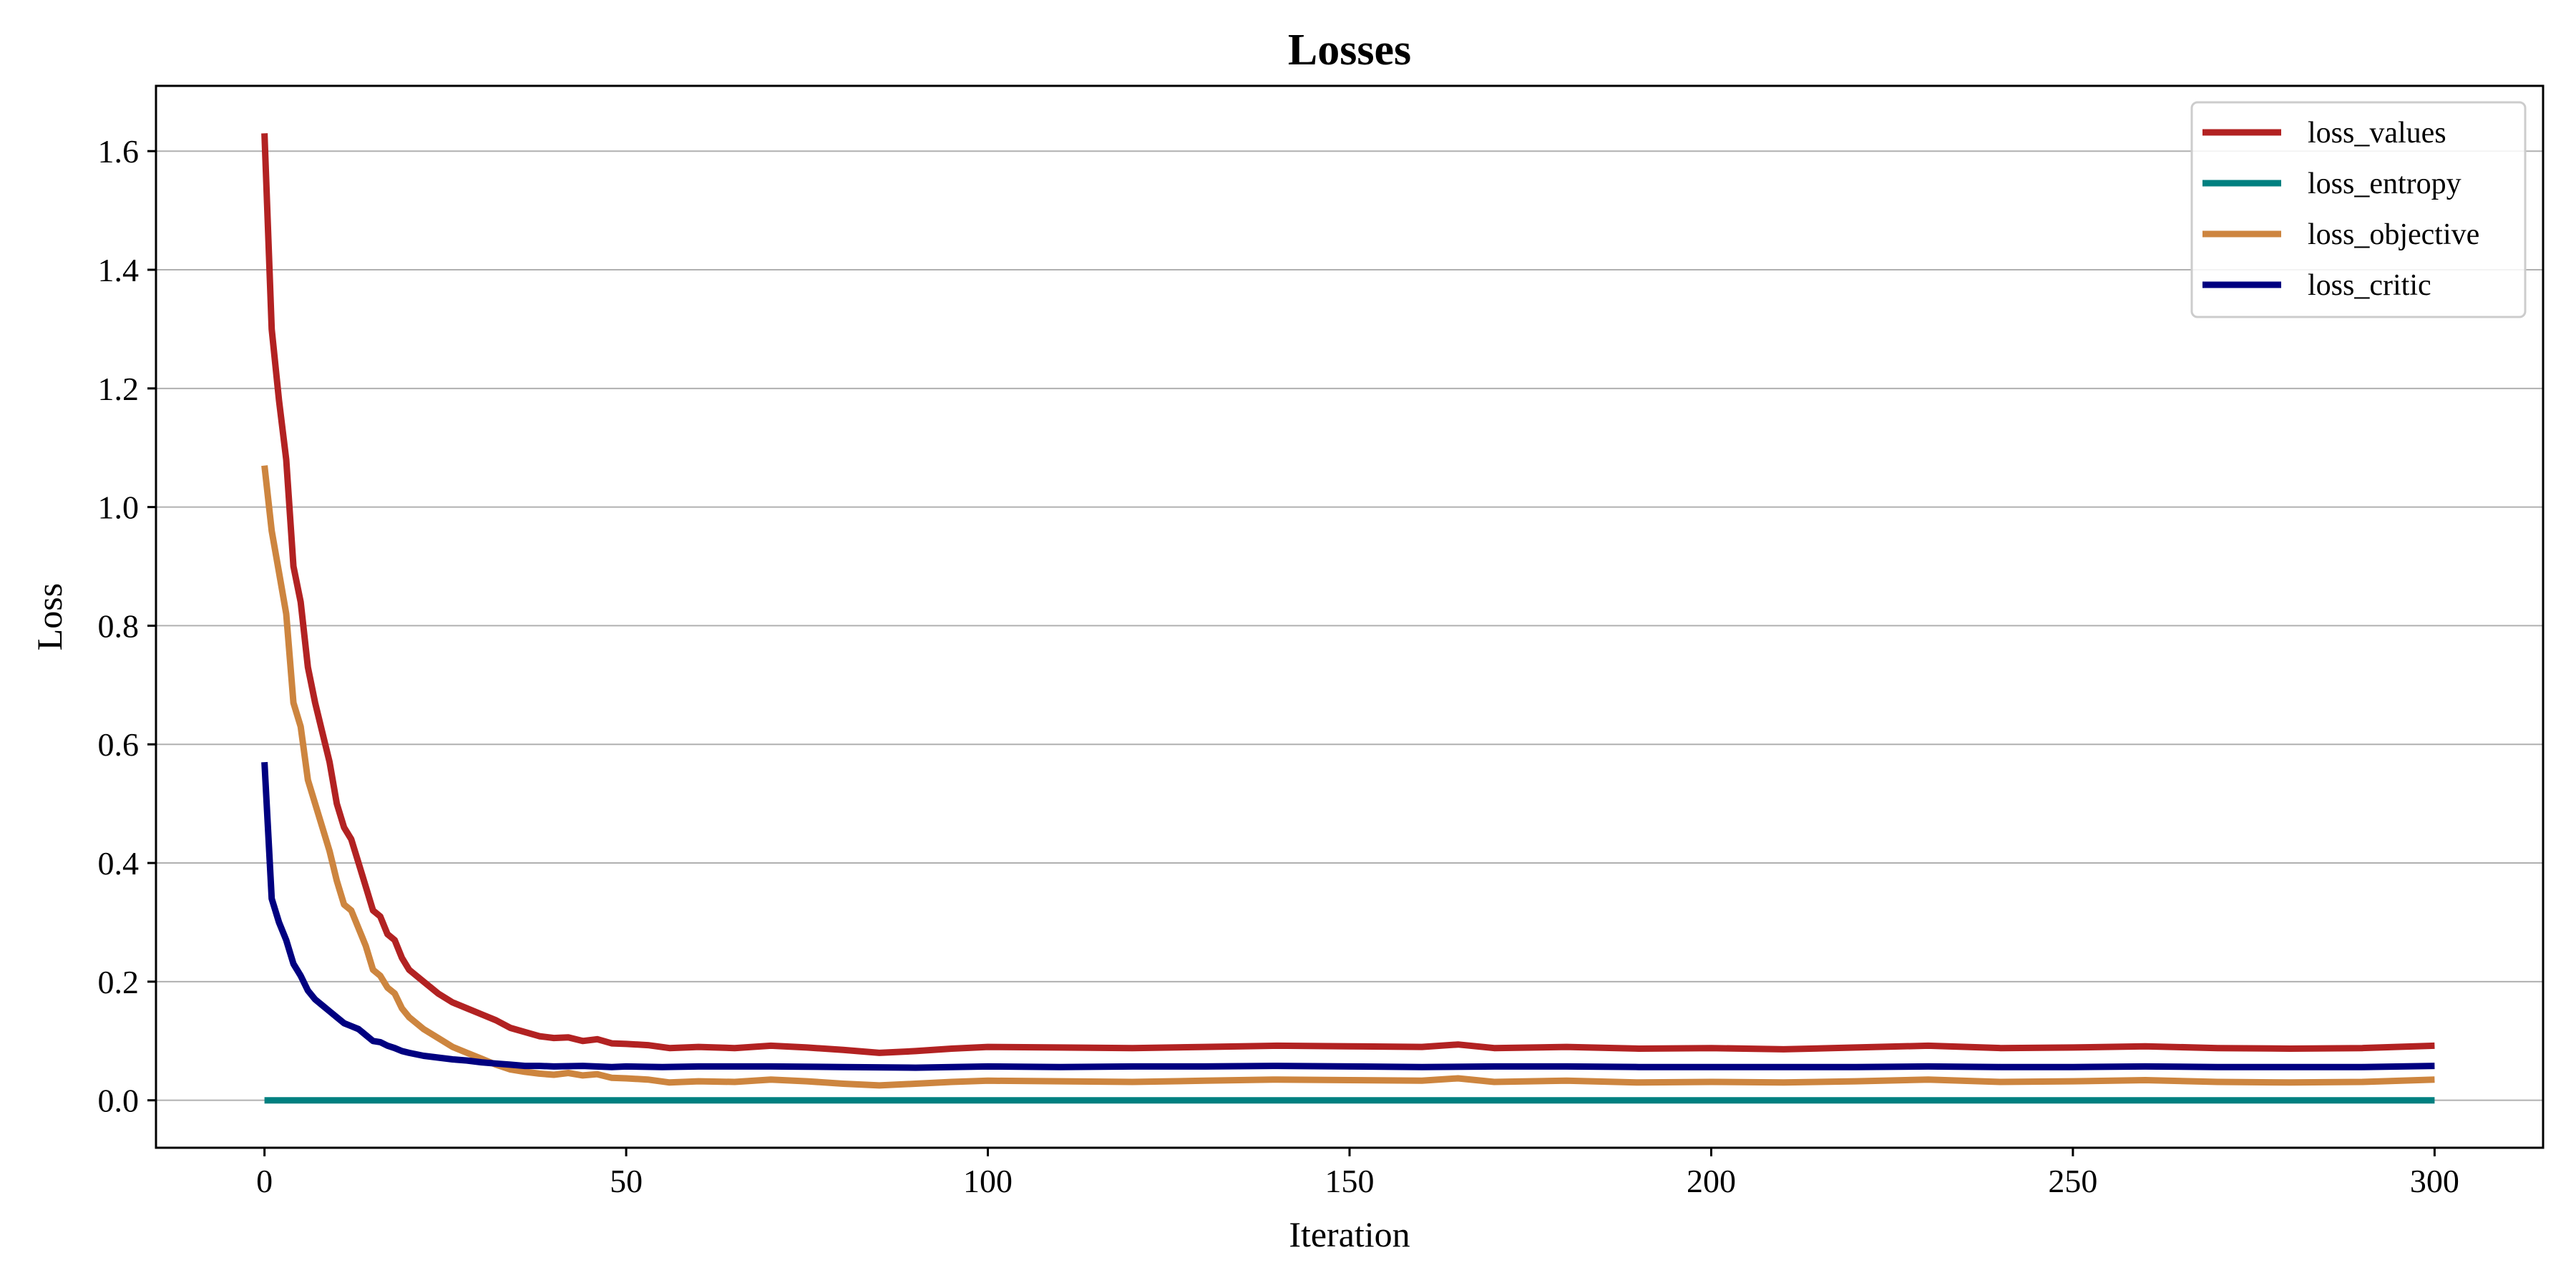  Describe the element at coordinates (2377, 133) in the screenshot. I see `legend-label-loss_values: loss_values` at that location.